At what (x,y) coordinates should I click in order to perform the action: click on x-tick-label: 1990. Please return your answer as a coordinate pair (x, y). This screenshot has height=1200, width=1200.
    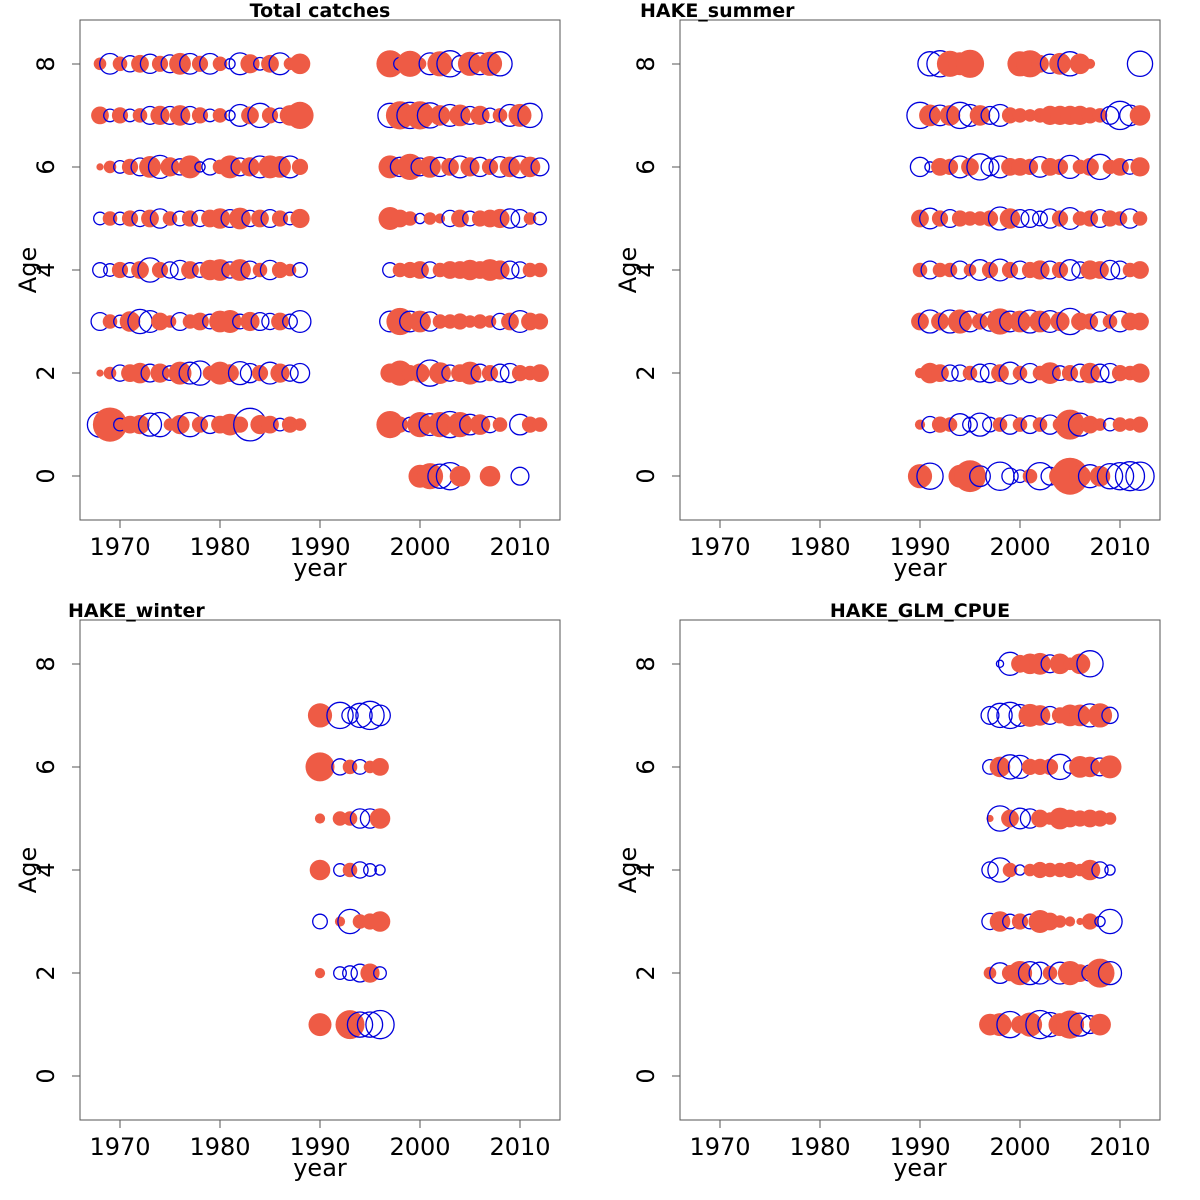
    Looking at the image, I should click on (919, 547).